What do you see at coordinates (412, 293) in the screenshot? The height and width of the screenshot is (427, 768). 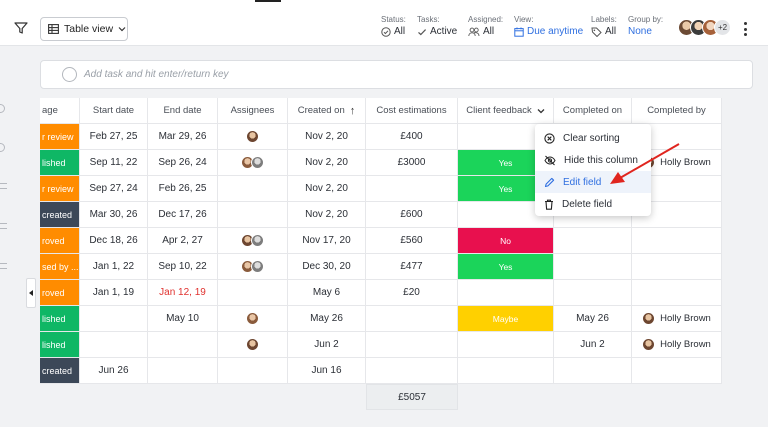 I see `cost-cell: £20` at bounding box center [412, 293].